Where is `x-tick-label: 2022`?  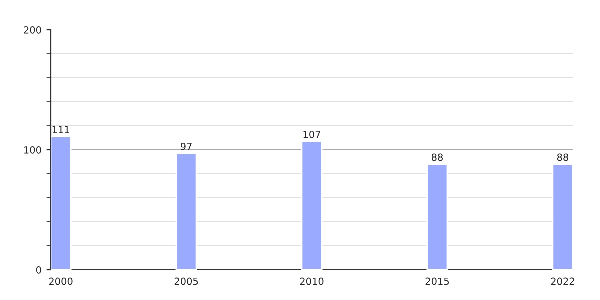 x-tick-label: 2022 is located at coordinates (562, 282).